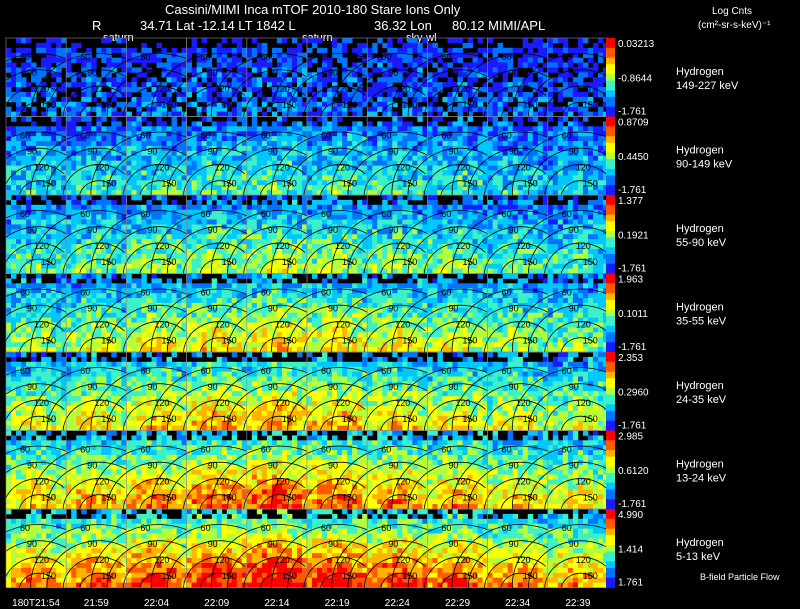 The width and height of the screenshot is (800, 609). What do you see at coordinates (145, 57) in the screenshot?
I see `contour-label: 60` at bounding box center [145, 57].